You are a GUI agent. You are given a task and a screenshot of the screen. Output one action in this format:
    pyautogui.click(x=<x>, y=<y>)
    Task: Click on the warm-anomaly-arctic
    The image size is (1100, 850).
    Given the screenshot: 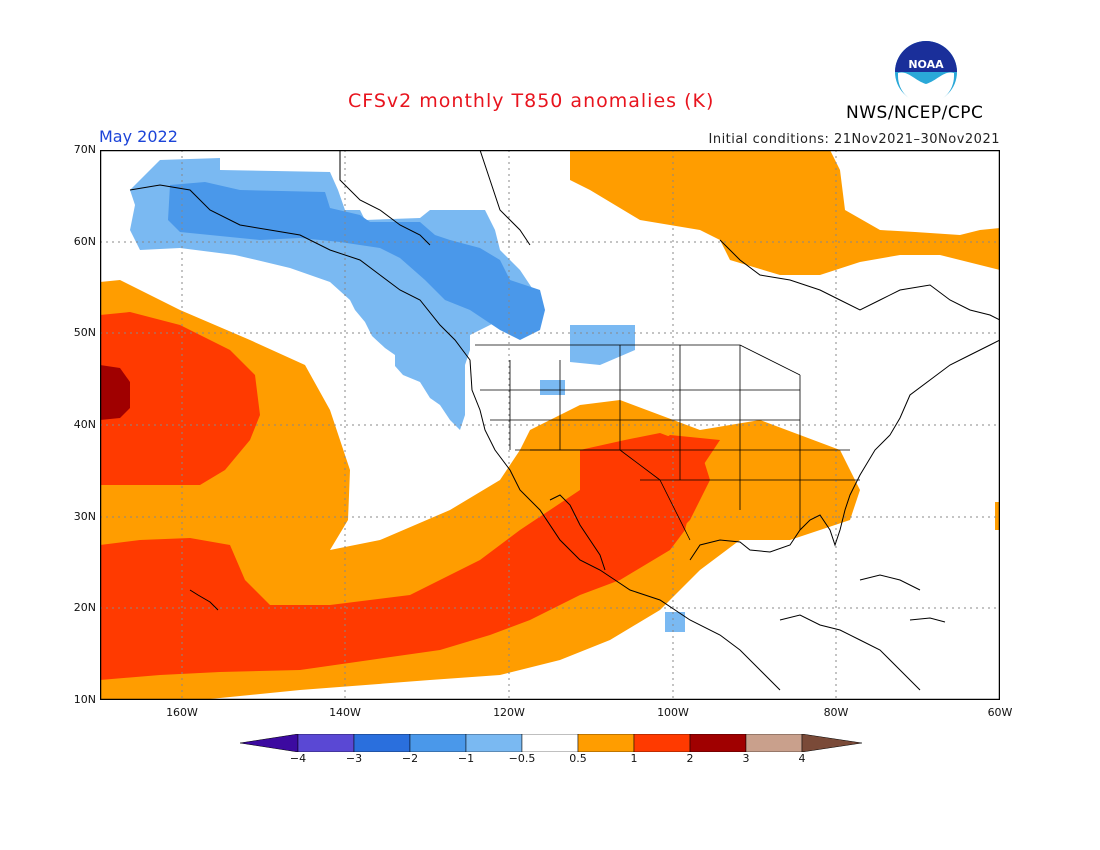 What is the action you would take?
    pyautogui.click(x=785, y=212)
    